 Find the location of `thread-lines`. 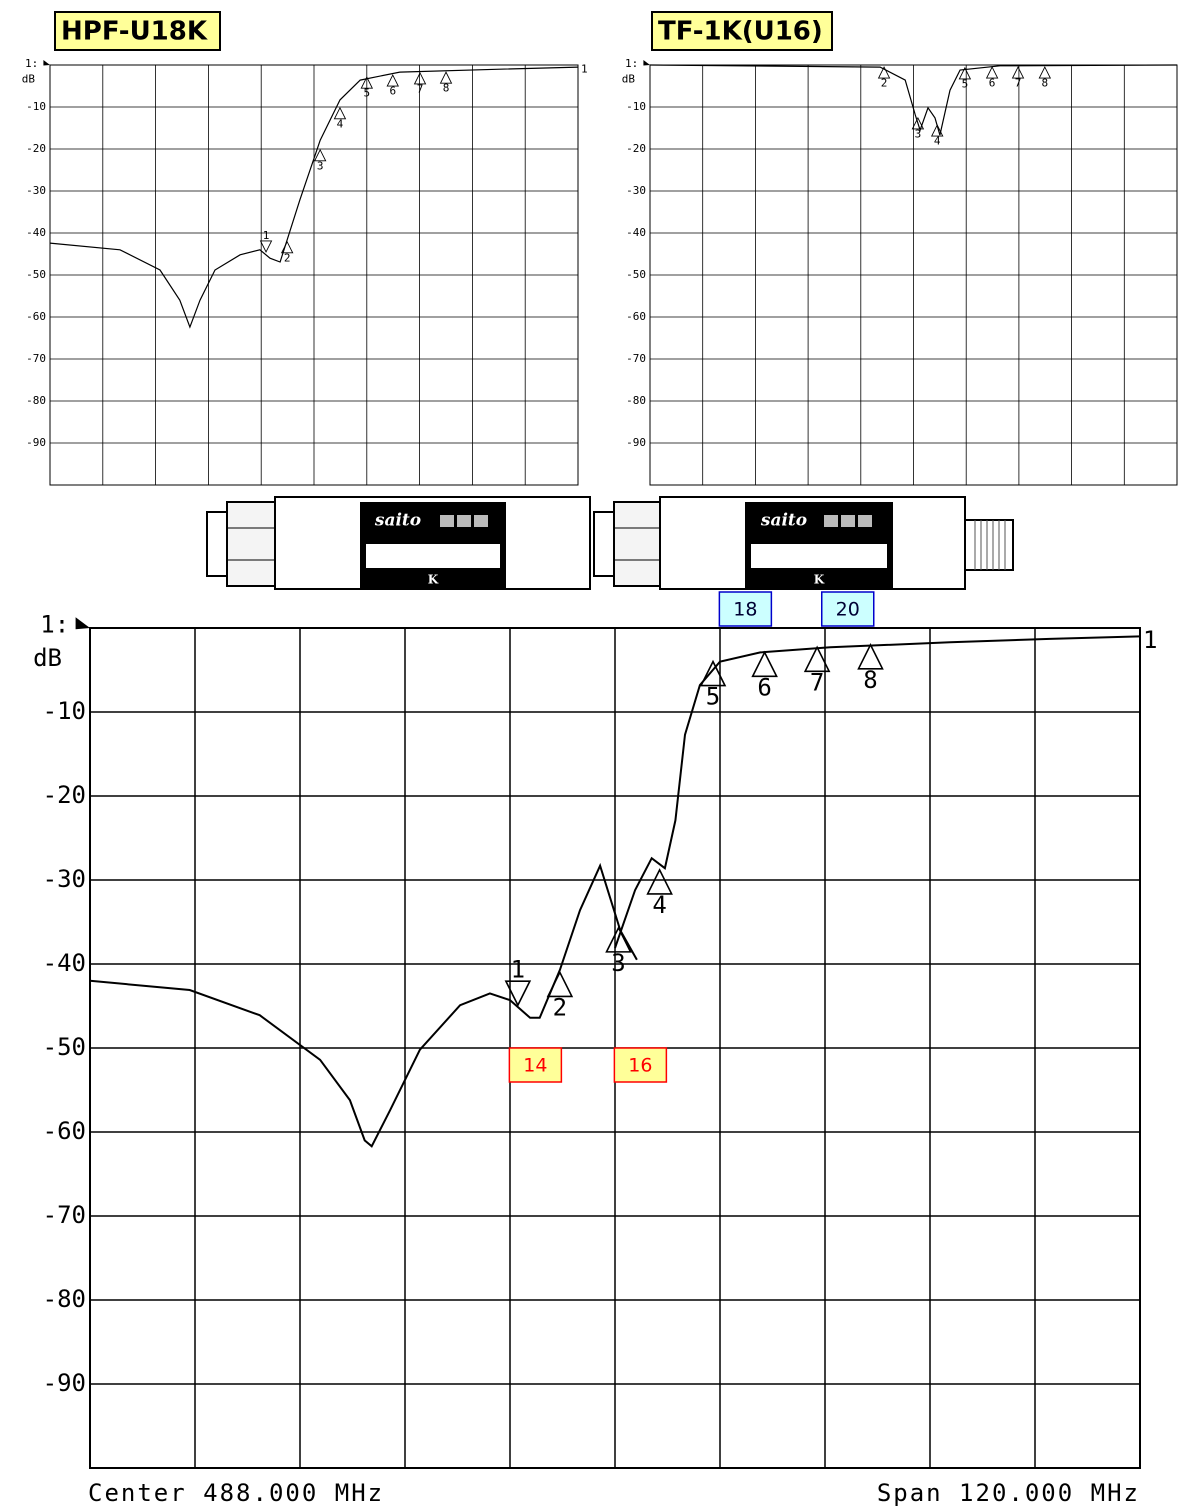

thread-lines is located at coordinates (990, 545).